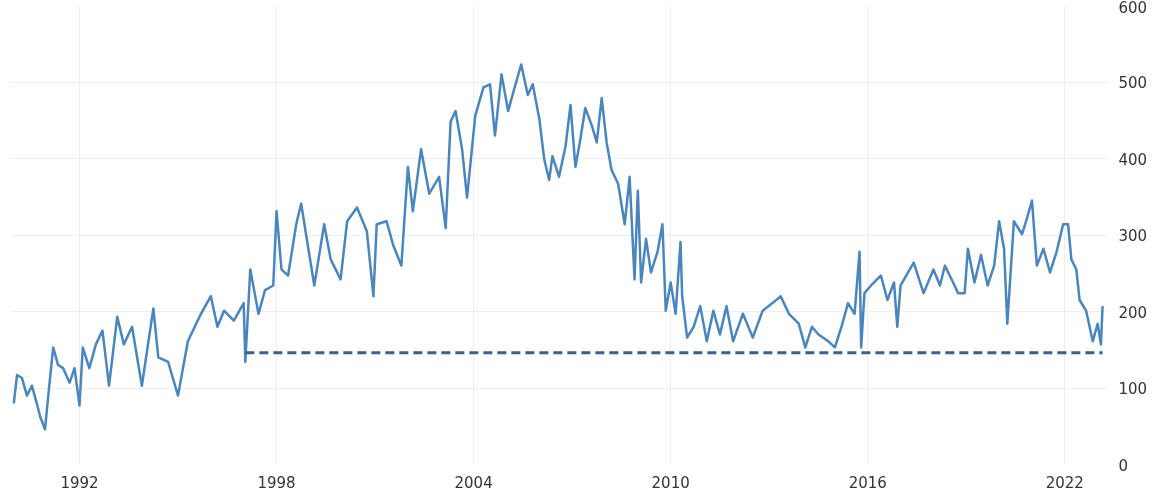 The width and height of the screenshot is (1162, 496). Describe the element at coordinates (1123, 465) in the screenshot. I see `y-tick-label: 0` at that location.